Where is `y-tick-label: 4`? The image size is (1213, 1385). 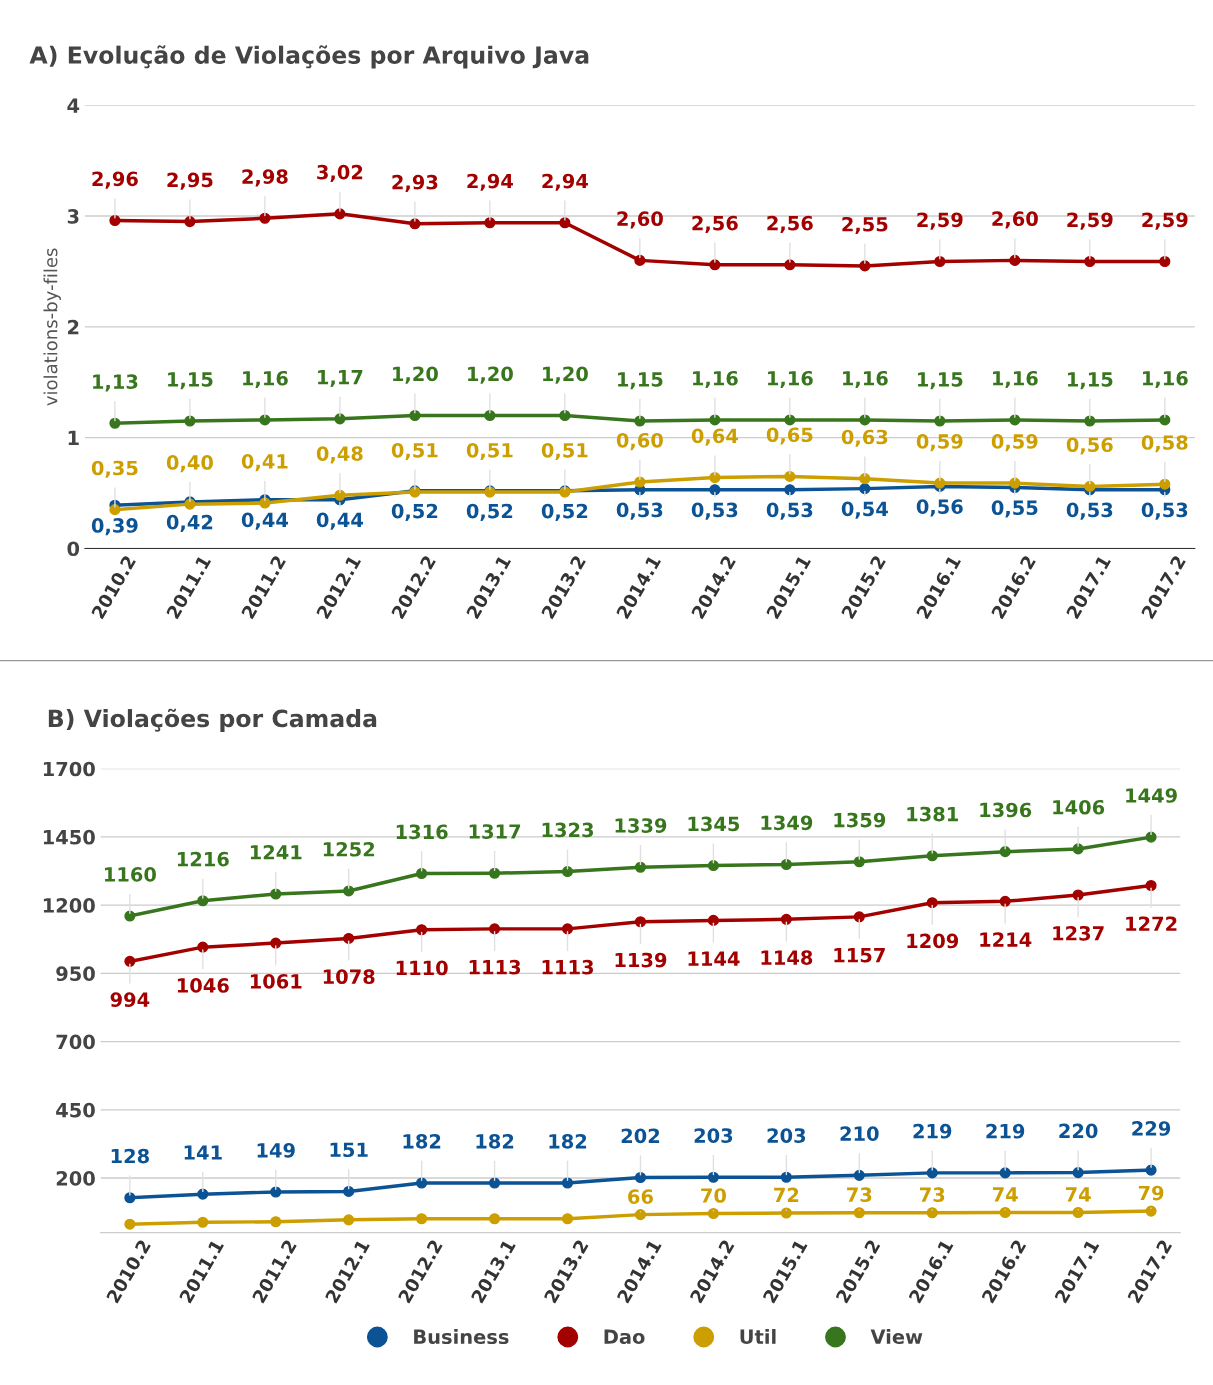
y-tick-label: 4 is located at coordinates (73, 105).